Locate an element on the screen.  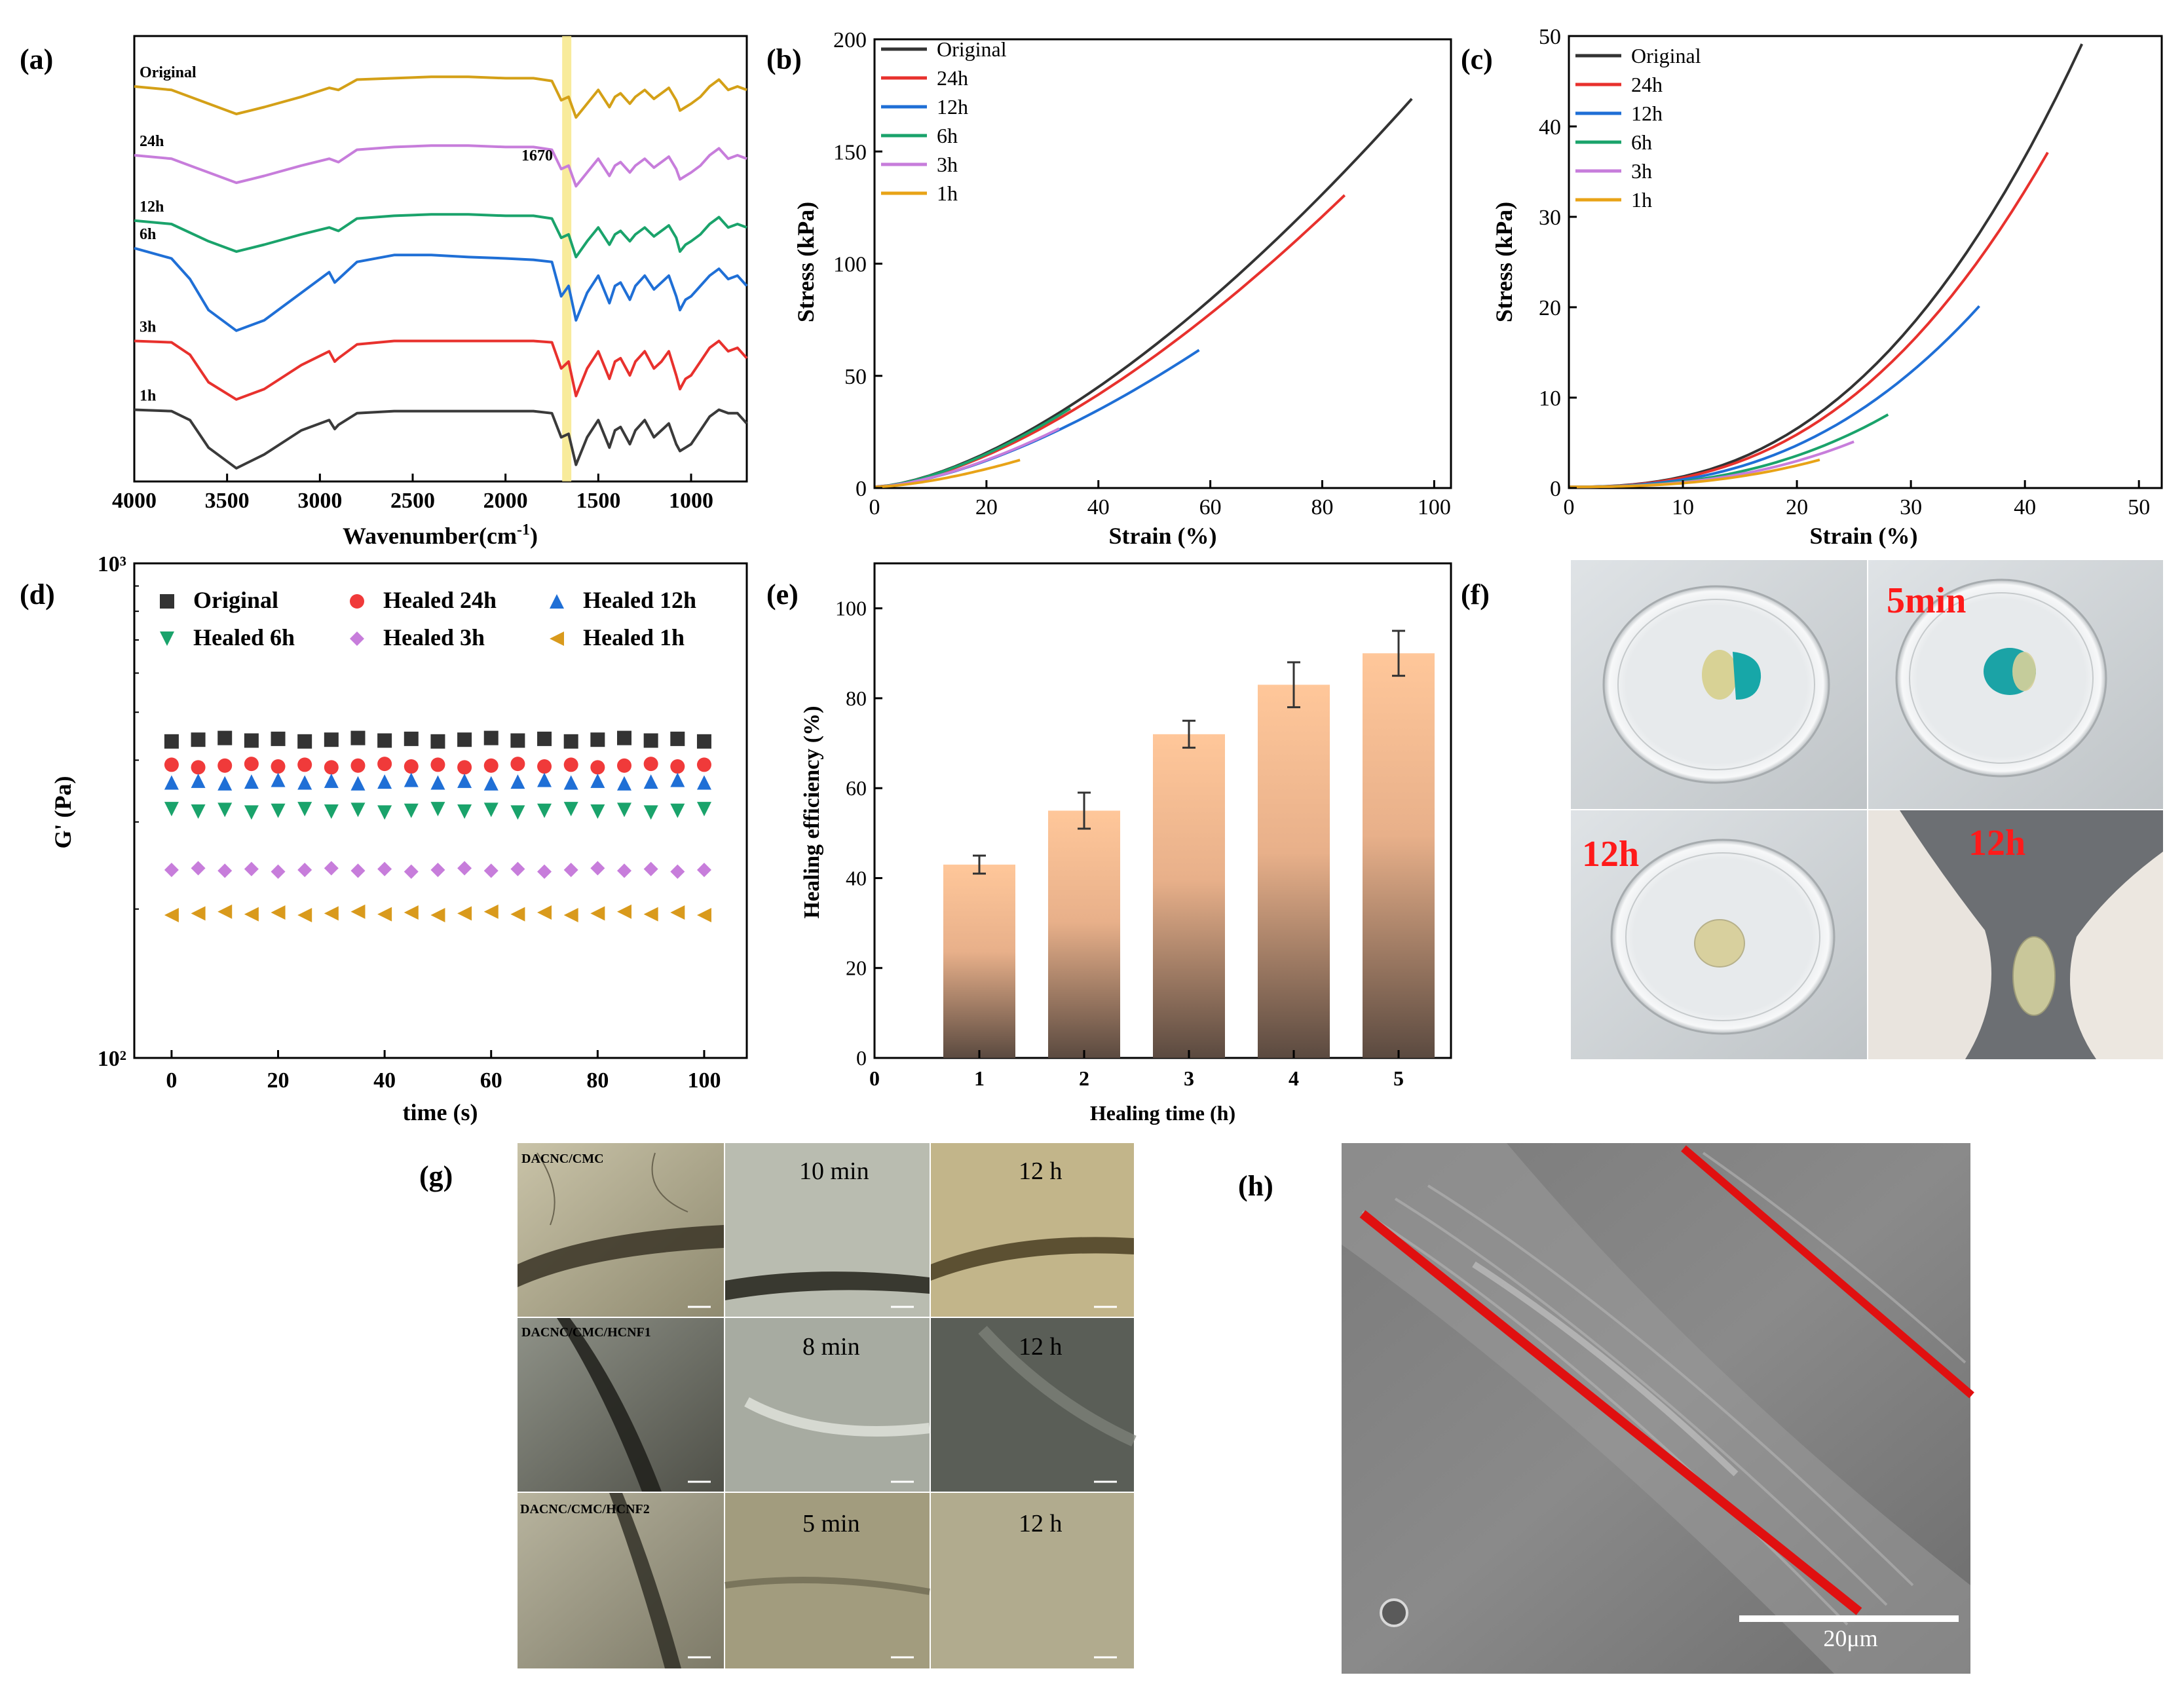
glove-left is located at coordinates (1929, 934).